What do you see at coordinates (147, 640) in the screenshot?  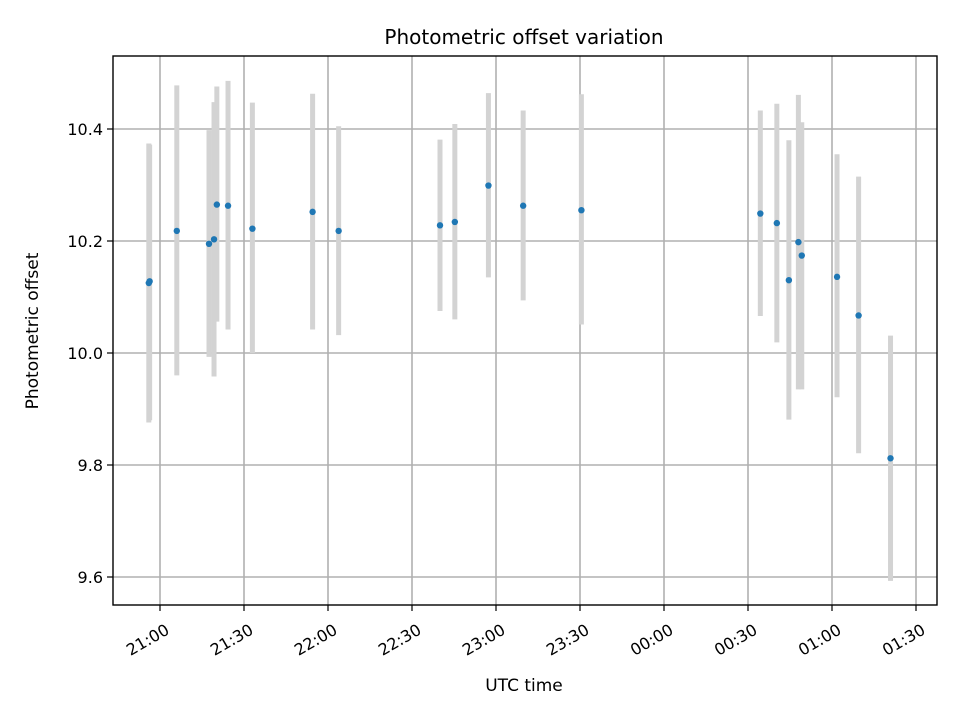 I see `x-tick-label: 21:00` at bounding box center [147, 640].